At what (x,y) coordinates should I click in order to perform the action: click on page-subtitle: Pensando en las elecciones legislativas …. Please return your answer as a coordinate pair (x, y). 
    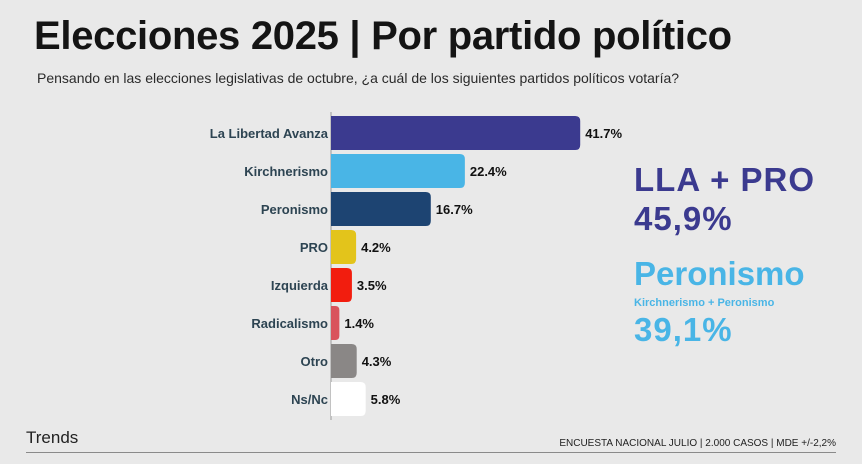
    Looking at the image, I should click on (358, 78).